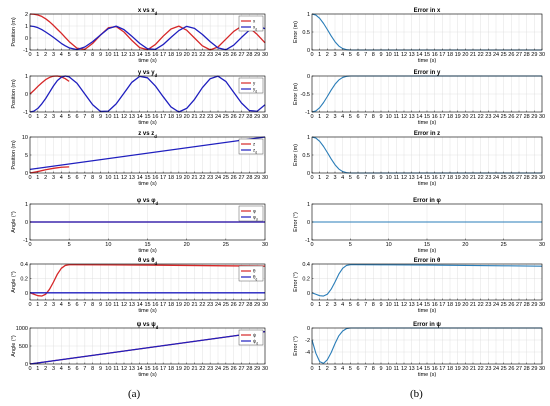 The image size is (550, 406). What do you see at coordinates (76, 55) in the screenshot?
I see `x-tick-label: 6` at bounding box center [76, 55].